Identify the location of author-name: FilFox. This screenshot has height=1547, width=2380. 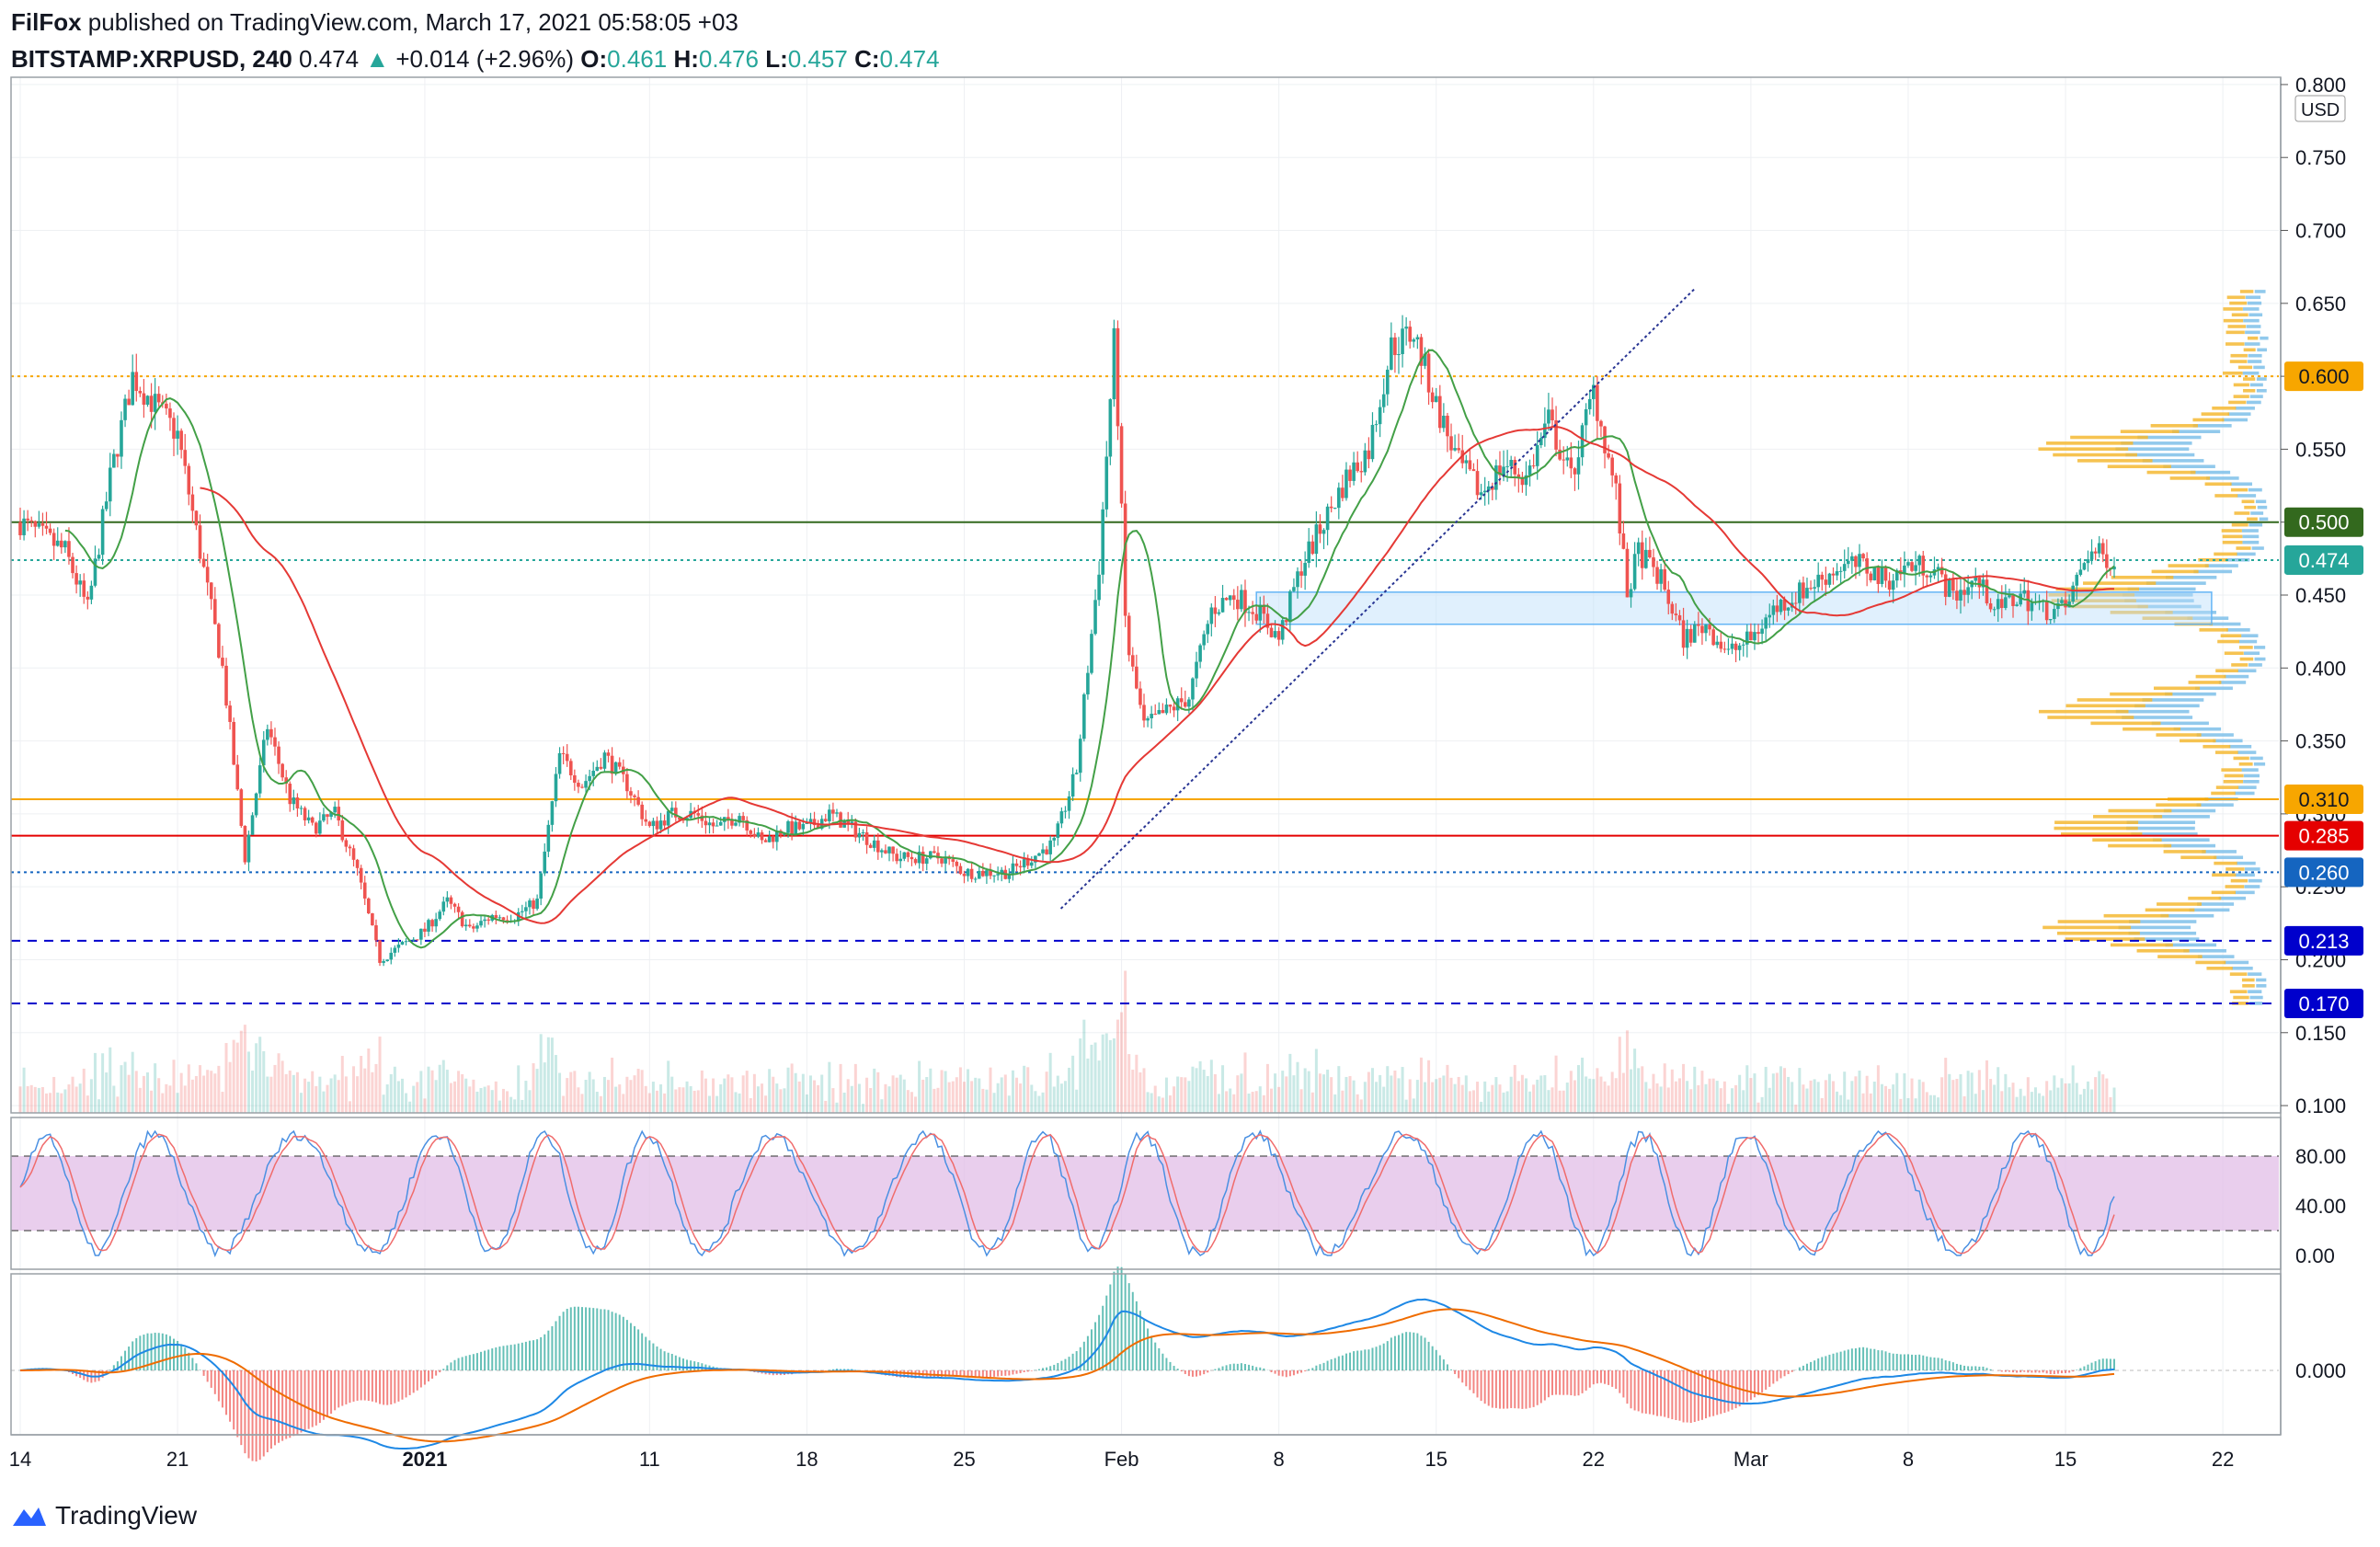
(46, 22).